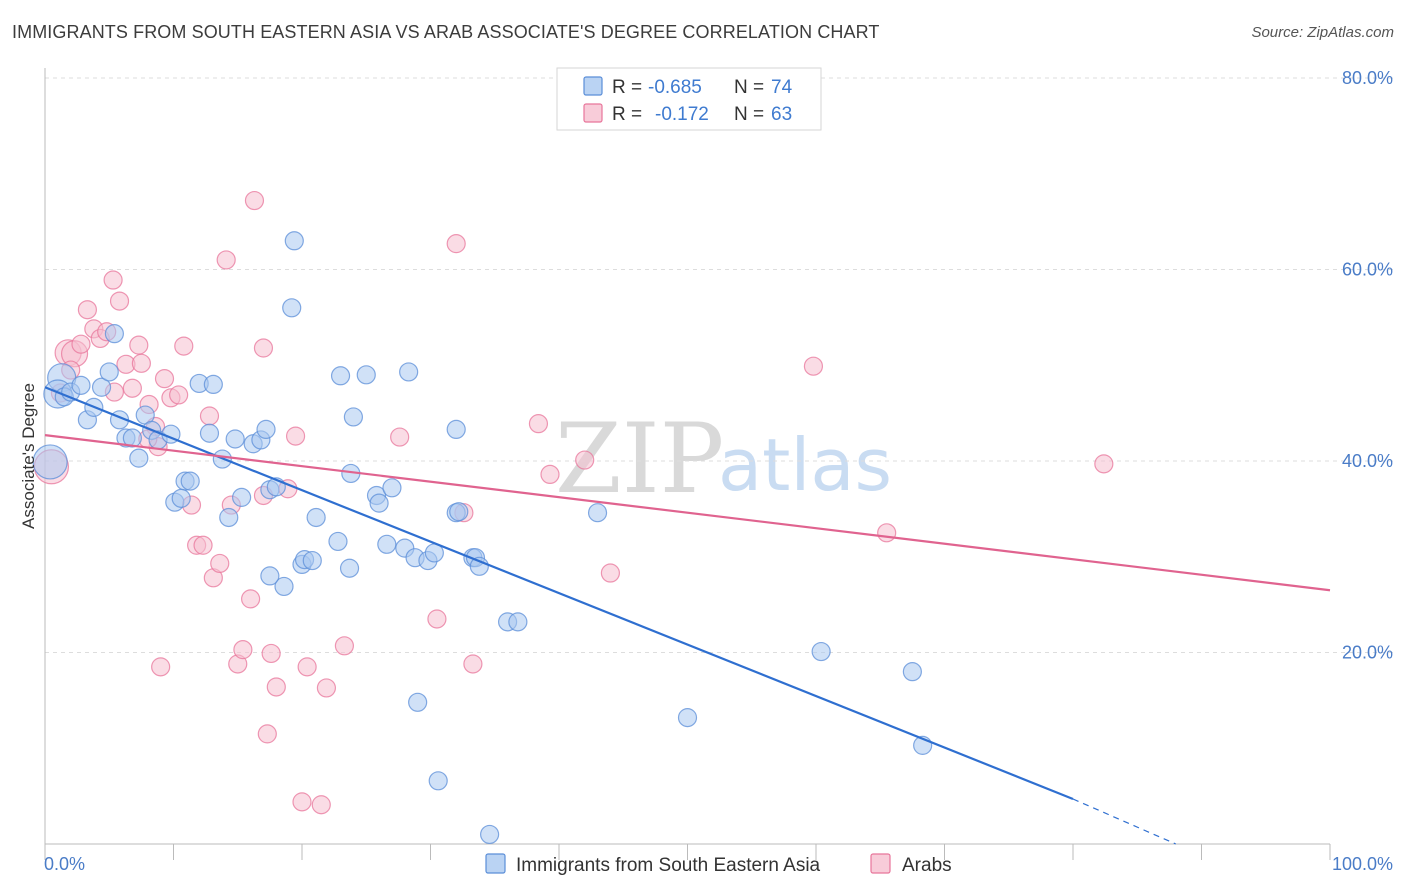 This screenshot has width=1406, height=892. Describe the element at coordinates (1367, 461) in the screenshot. I see `y-tick-label-1: 40.0%` at that location.